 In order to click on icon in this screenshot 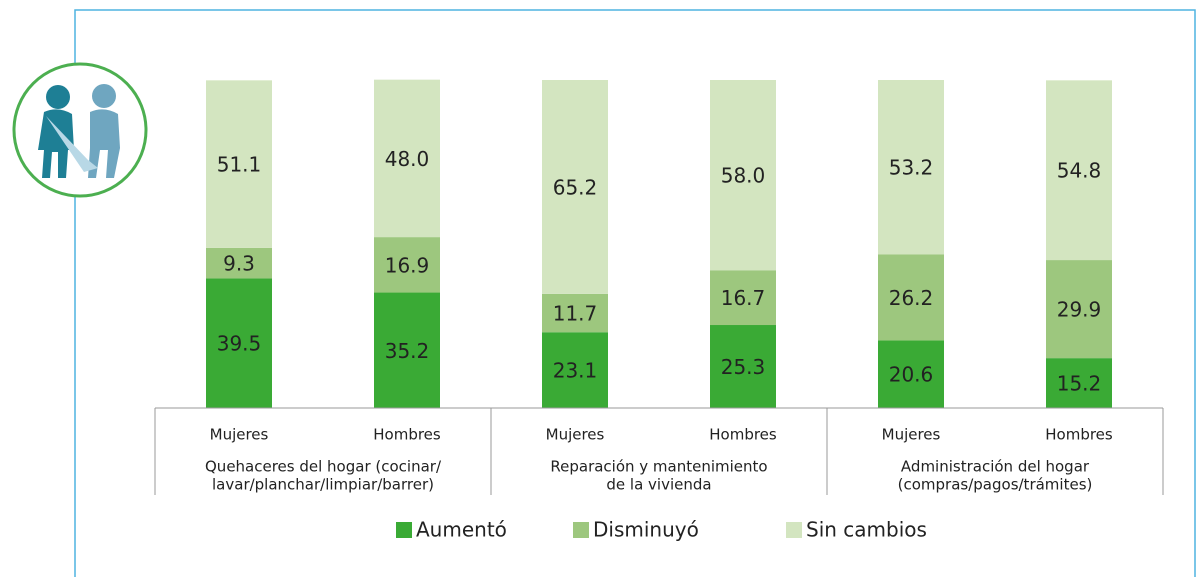, I will do `click(80, 130)`.